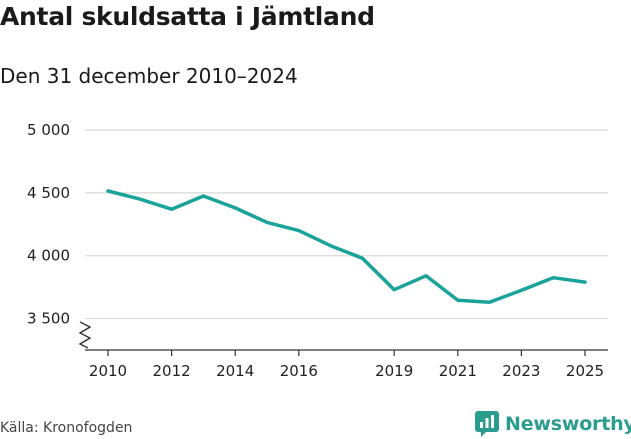  Describe the element at coordinates (149, 76) in the screenshot. I see `chart-subtitle: Den 31 december 2010–2024` at that location.